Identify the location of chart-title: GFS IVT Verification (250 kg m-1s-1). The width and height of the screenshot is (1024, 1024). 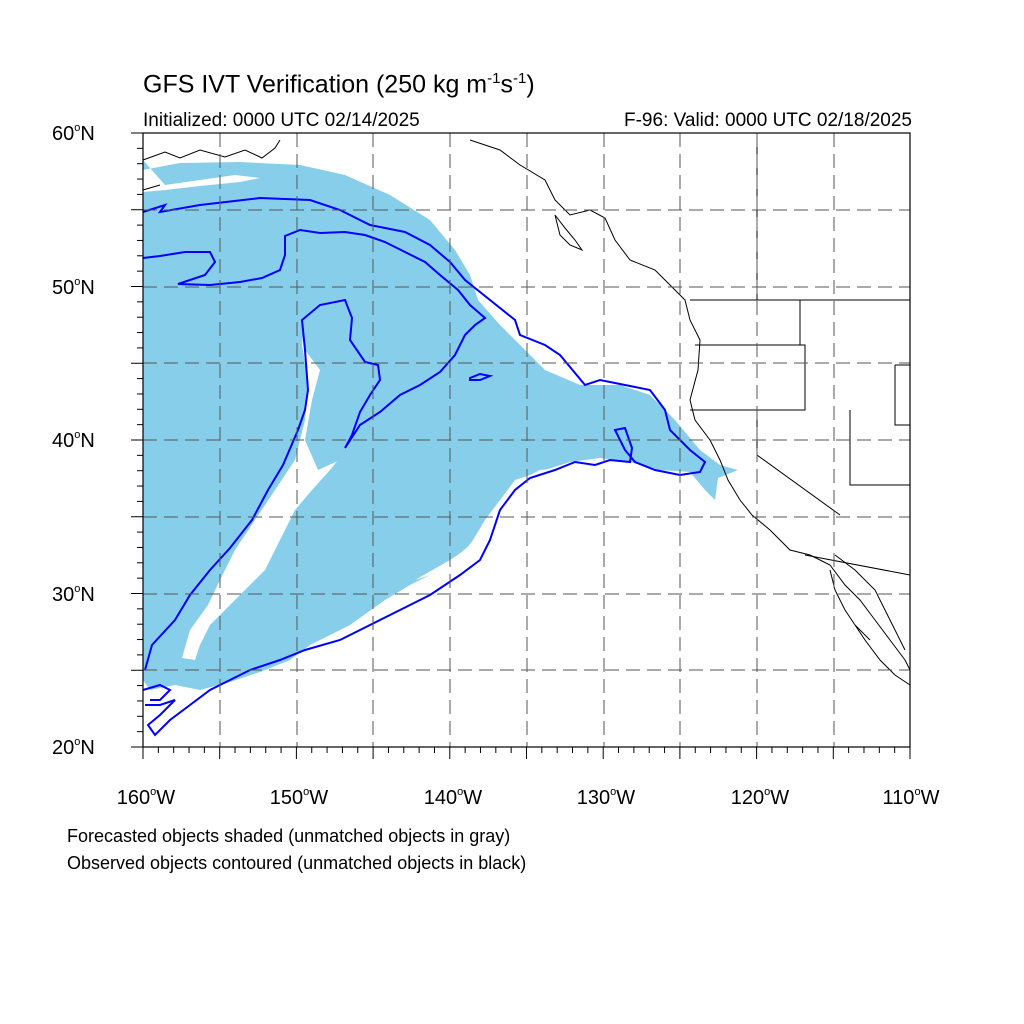
(339, 84).